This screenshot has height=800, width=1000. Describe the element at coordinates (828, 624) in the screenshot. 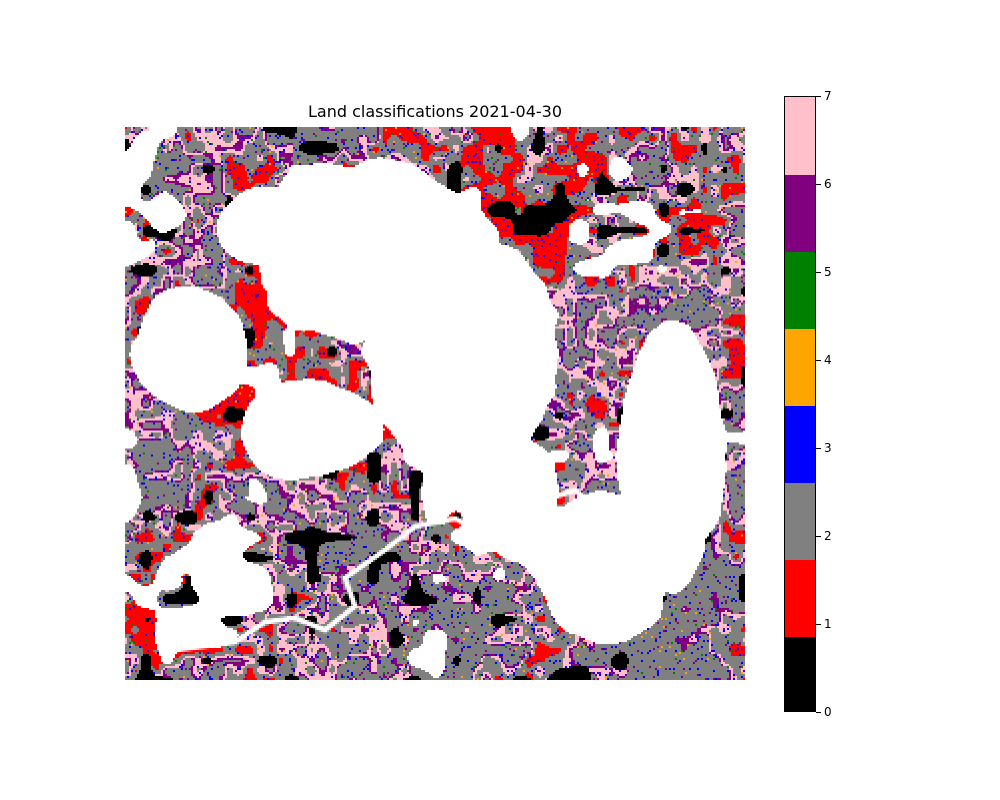

I see `colorbar-tick-label-1: 1` at that location.